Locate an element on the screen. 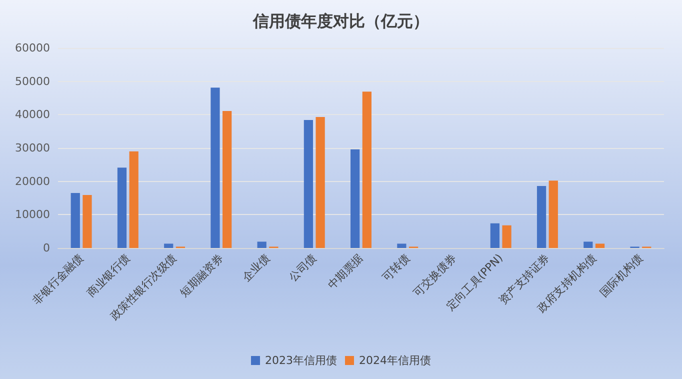 This screenshot has height=379, width=682. x-tick-label: 短期融资券 is located at coordinates (202, 275).